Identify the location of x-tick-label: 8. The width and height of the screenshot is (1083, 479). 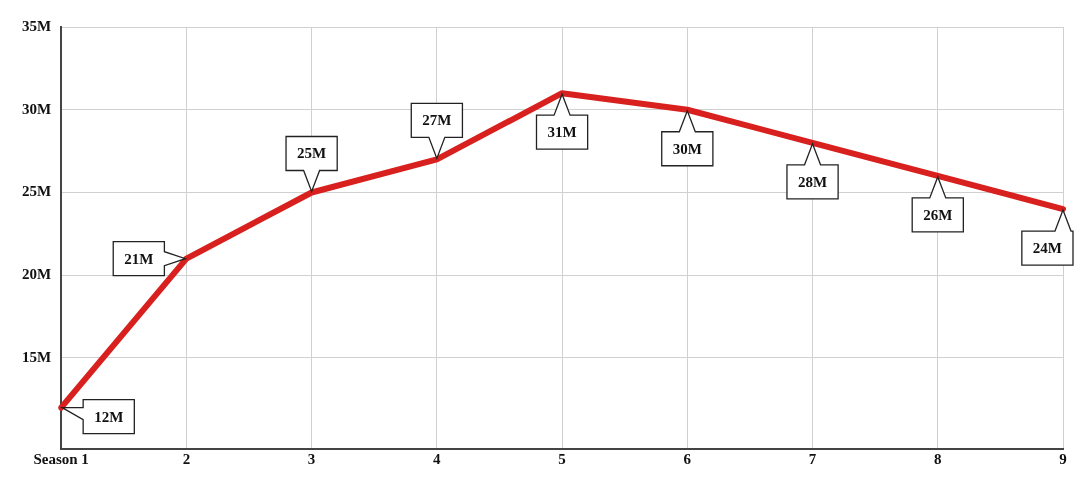
(938, 458).